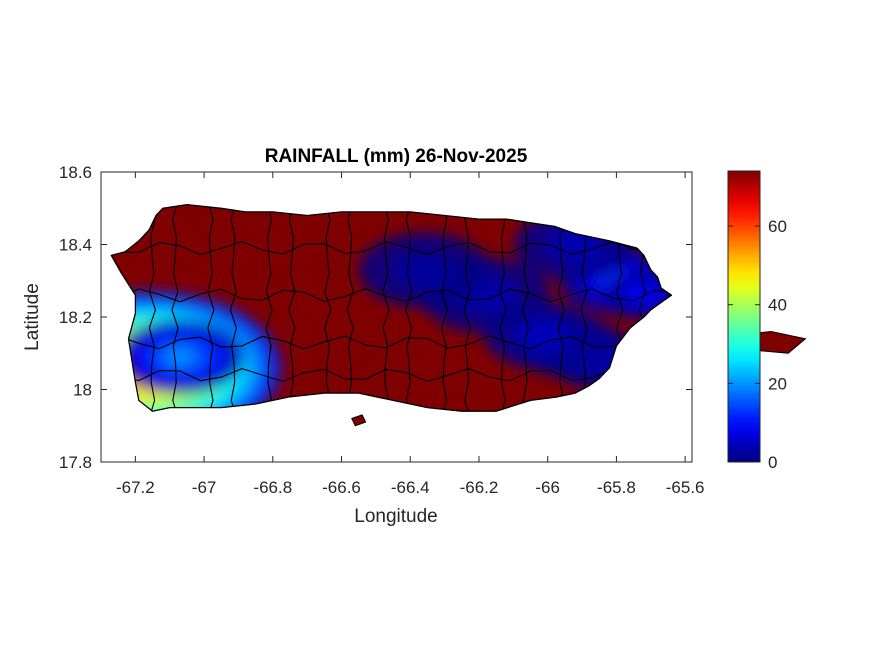 Image resolution: width=875 pixels, height=656 pixels. I want to click on y-tick-label-4: 18.6, so click(75, 172).